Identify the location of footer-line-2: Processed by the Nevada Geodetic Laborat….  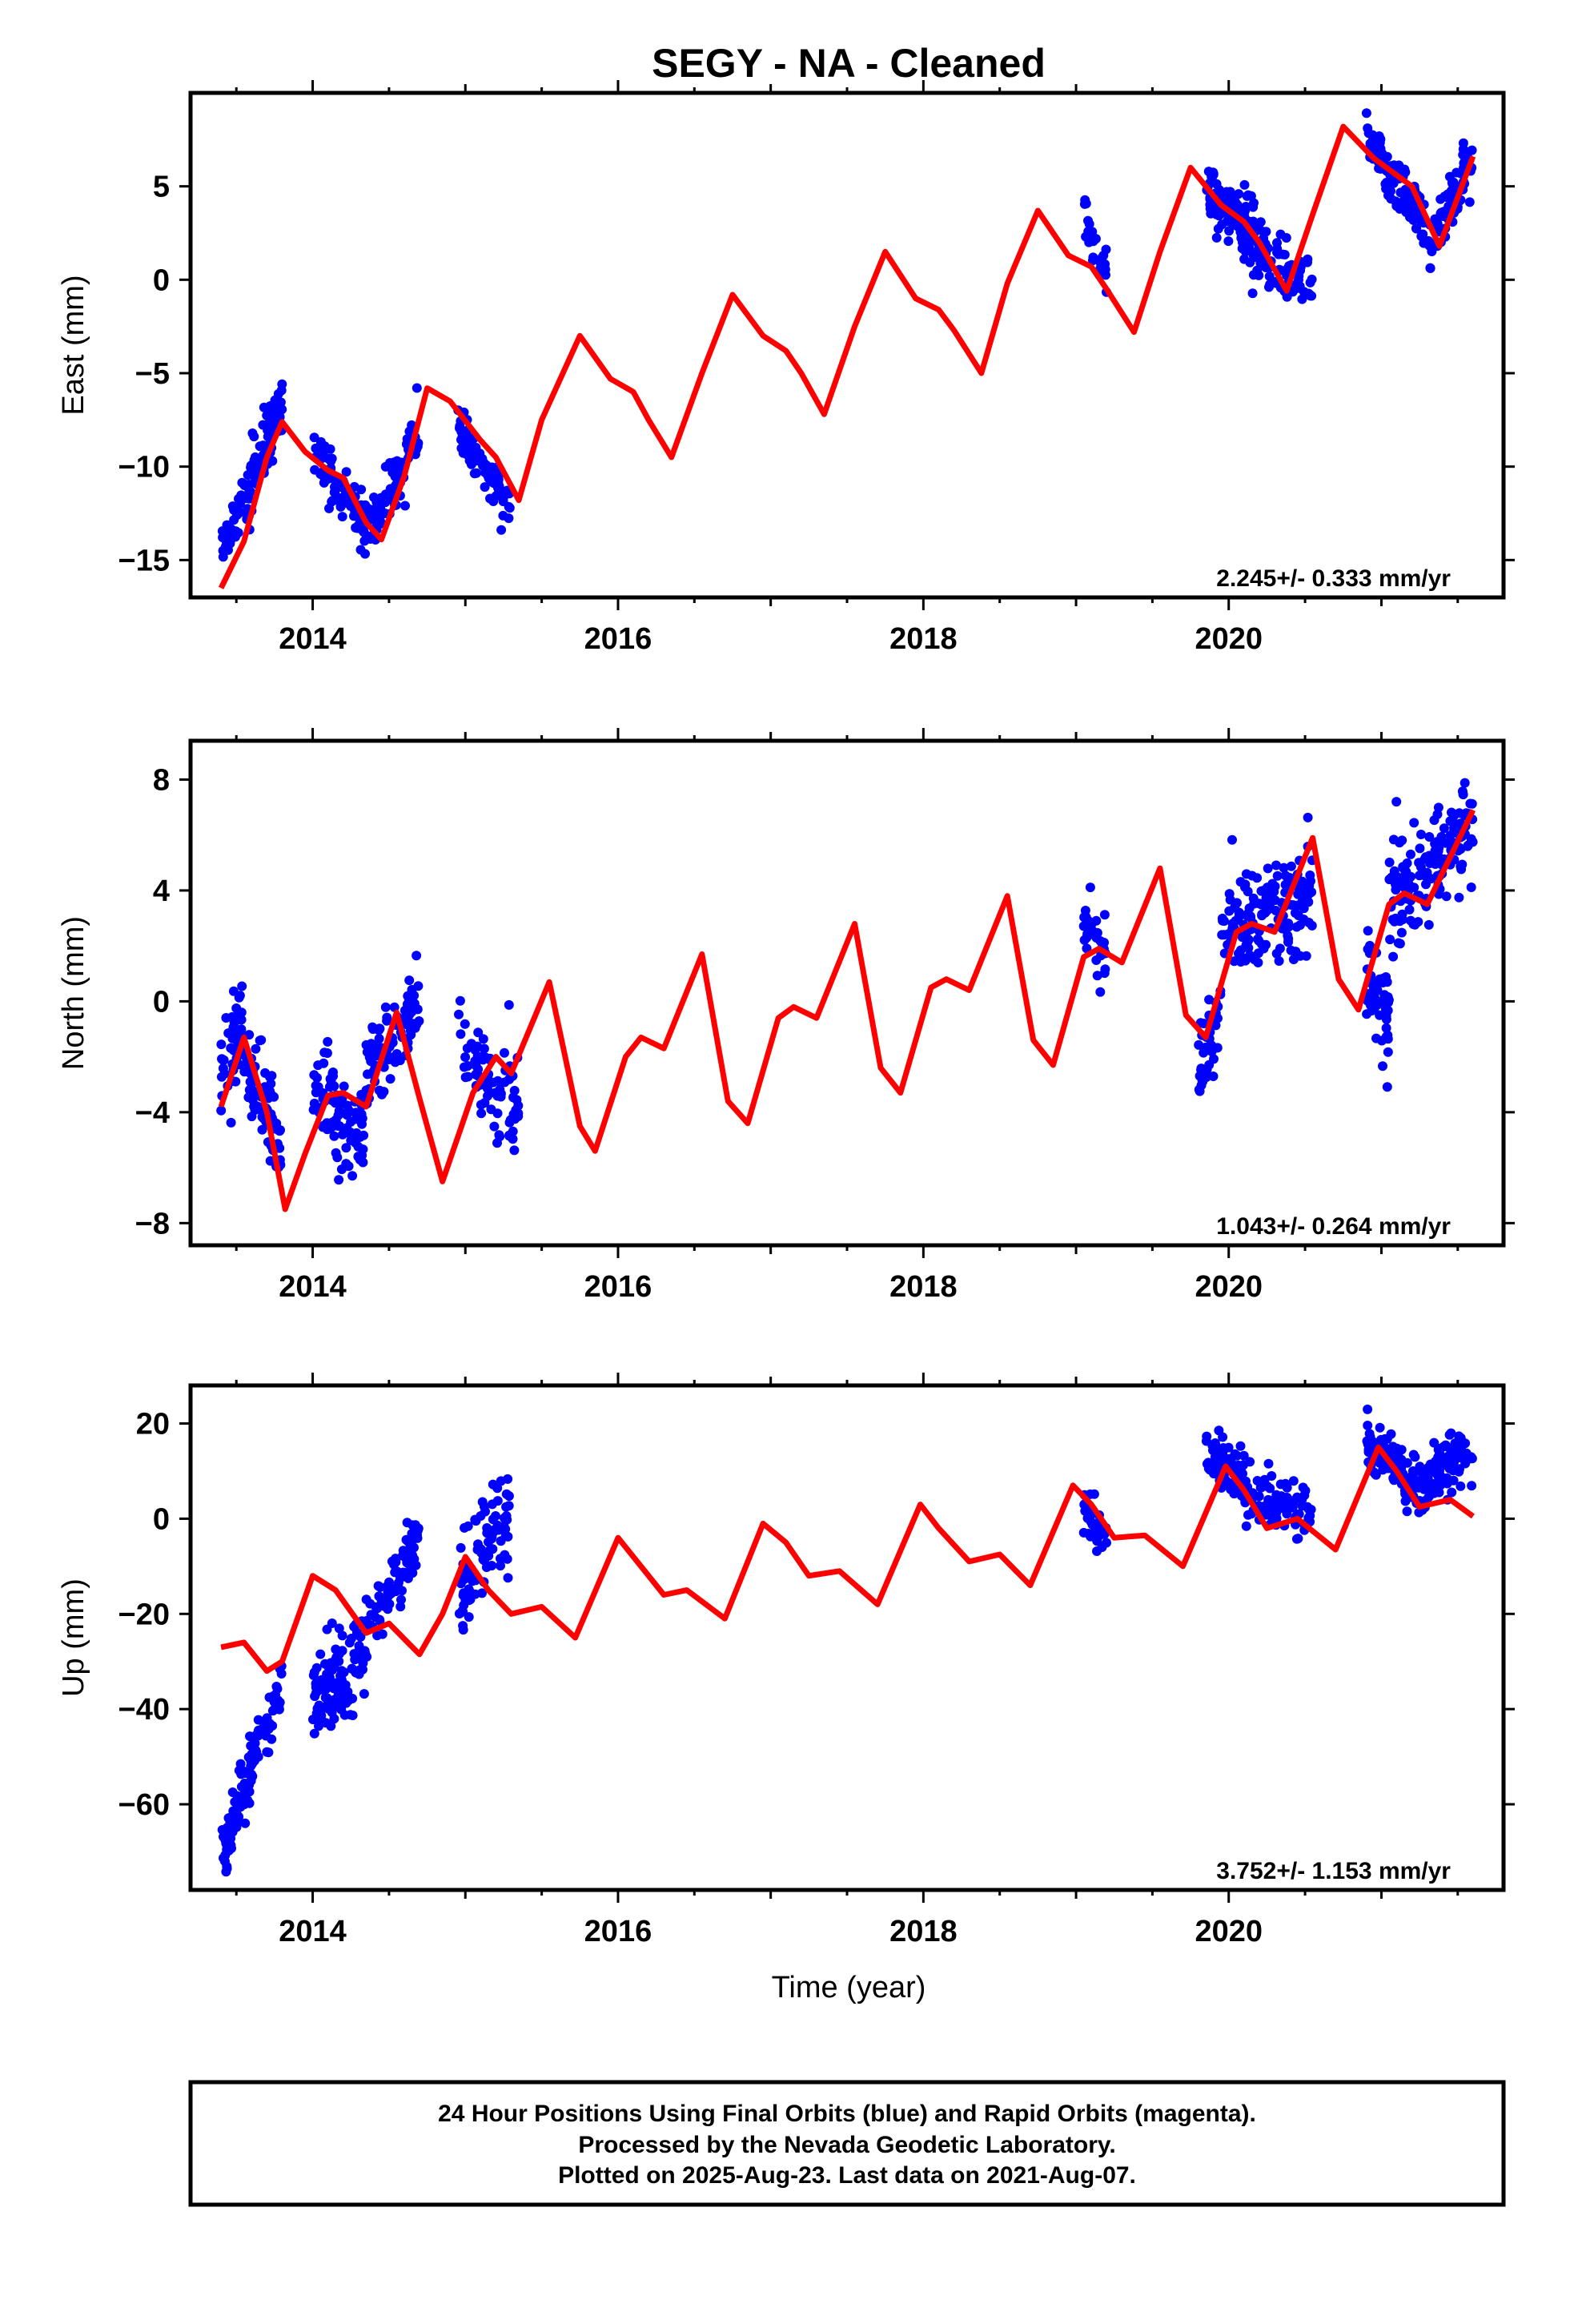
(847, 2145).